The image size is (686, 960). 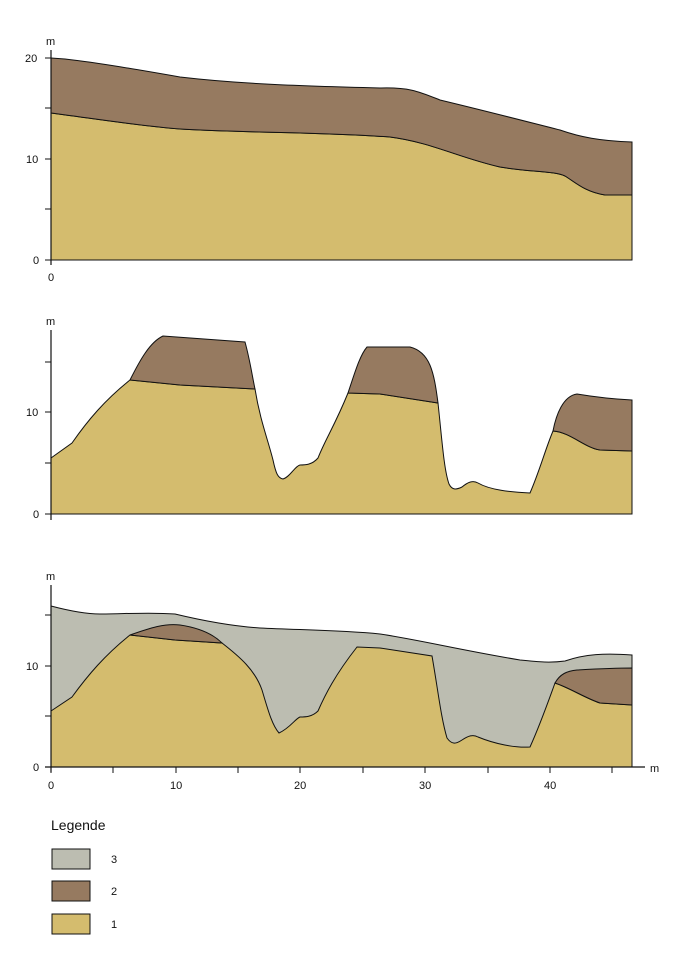 What do you see at coordinates (300, 786) in the screenshot?
I see `panel-3-x-tick-label: 20` at bounding box center [300, 786].